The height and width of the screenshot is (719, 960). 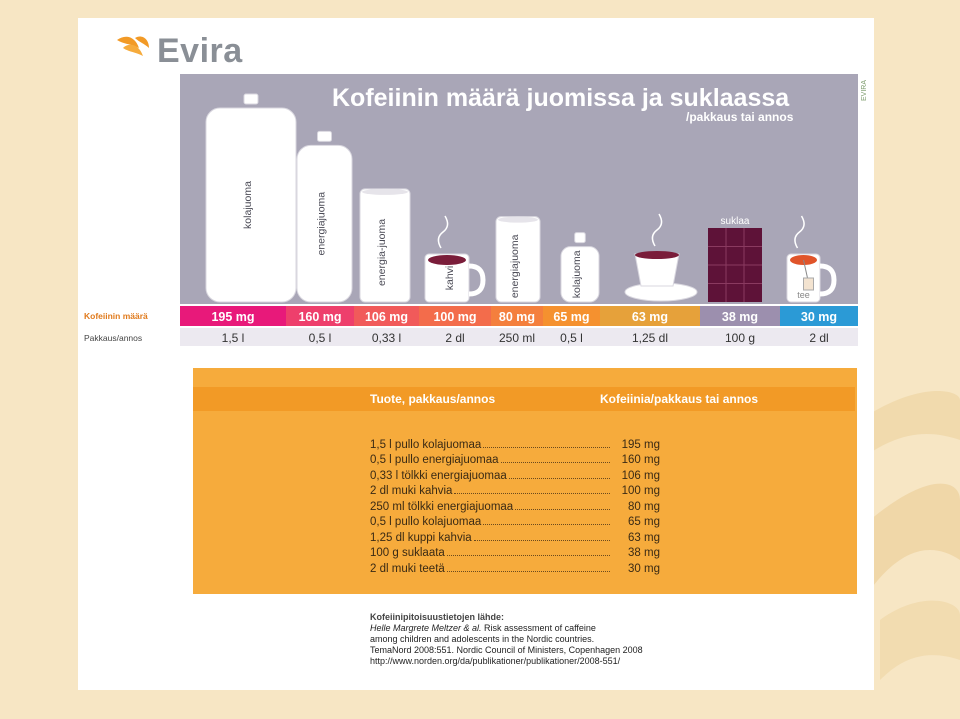 What do you see at coordinates (644, 568) in the screenshot?
I see `table-row-value: 30 mg` at bounding box center [644, 568].